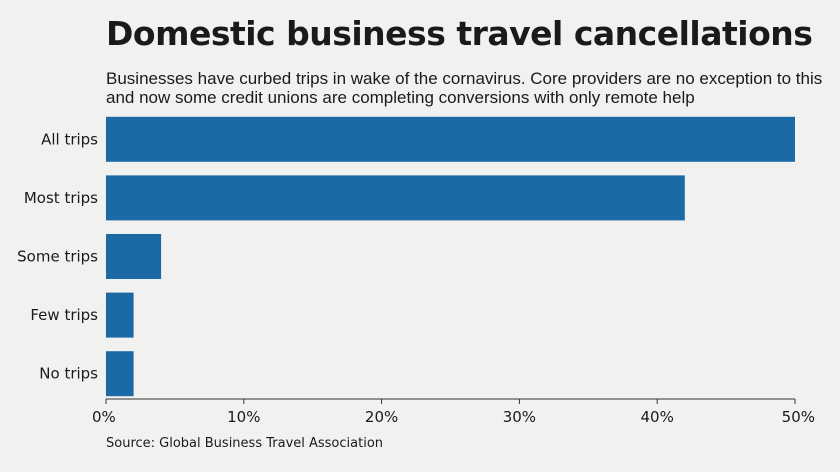  I want to click on x-tick-label: 20%, so click(381, 417).